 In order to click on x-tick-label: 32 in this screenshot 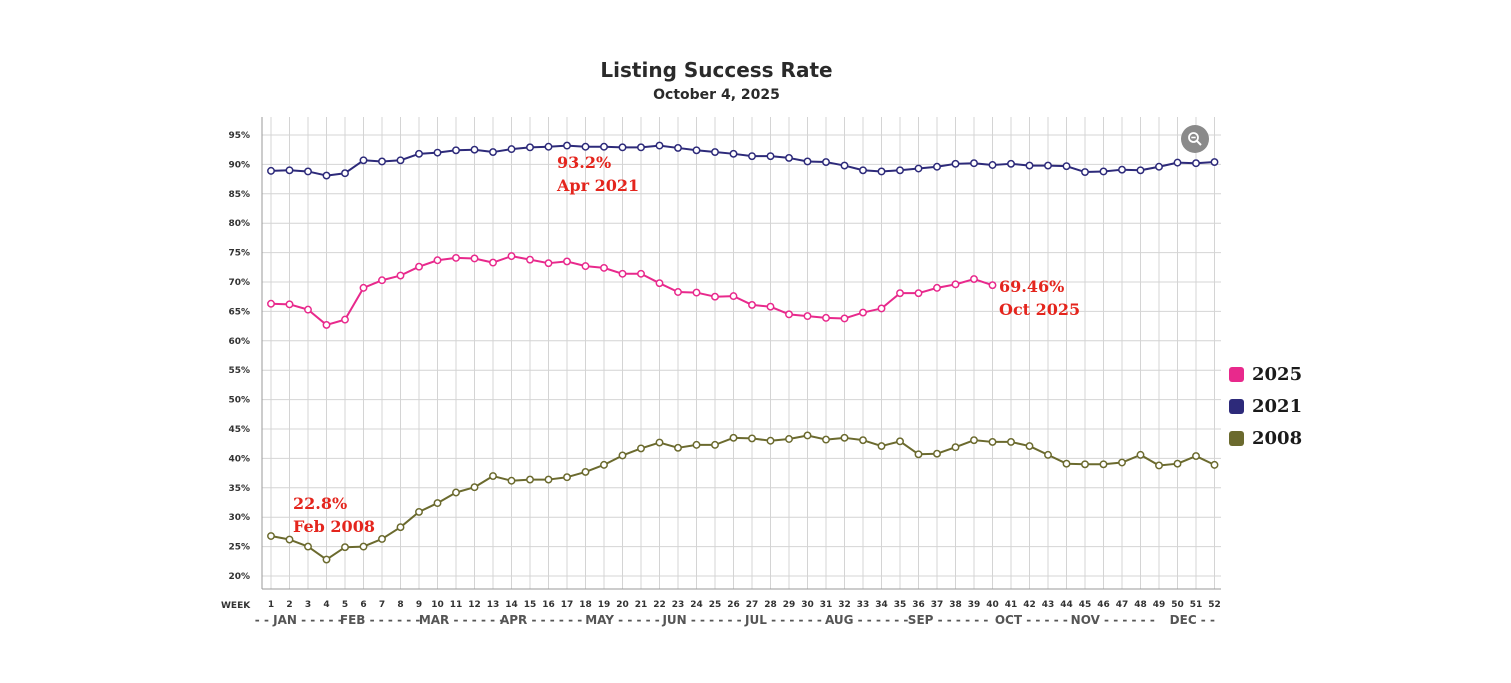, I will do `click(844, 605)`.